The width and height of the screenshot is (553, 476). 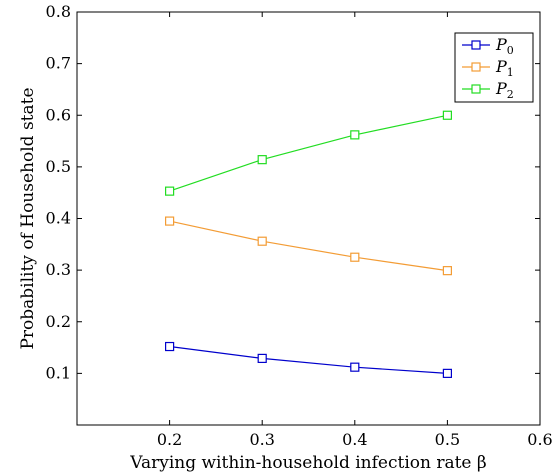 What do you see at coordinates (447, 439) in the screenshot?
I see `x-tick-label: 0.5` at bounding box center [447, 439].